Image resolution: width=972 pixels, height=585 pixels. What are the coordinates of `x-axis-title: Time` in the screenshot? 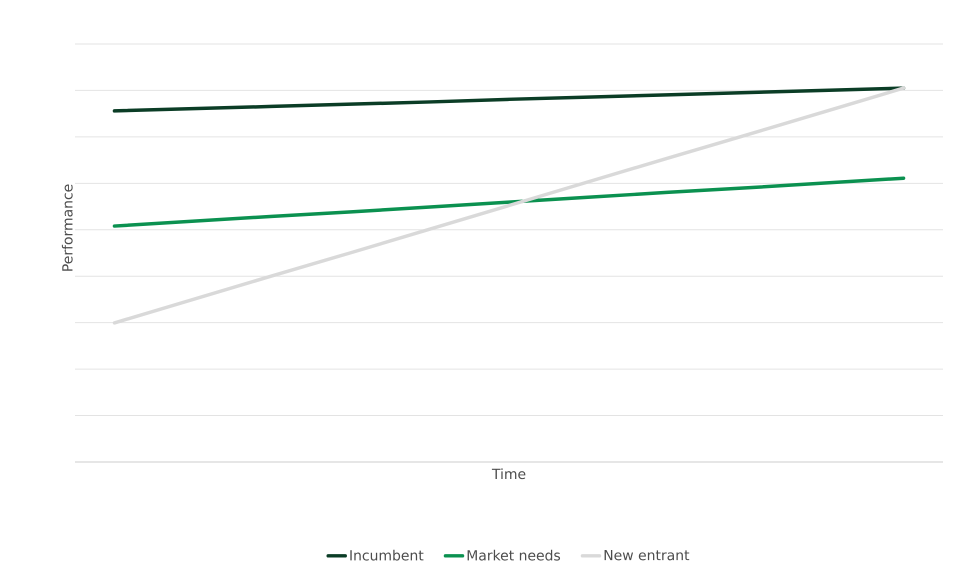 It's located at (509, 474).